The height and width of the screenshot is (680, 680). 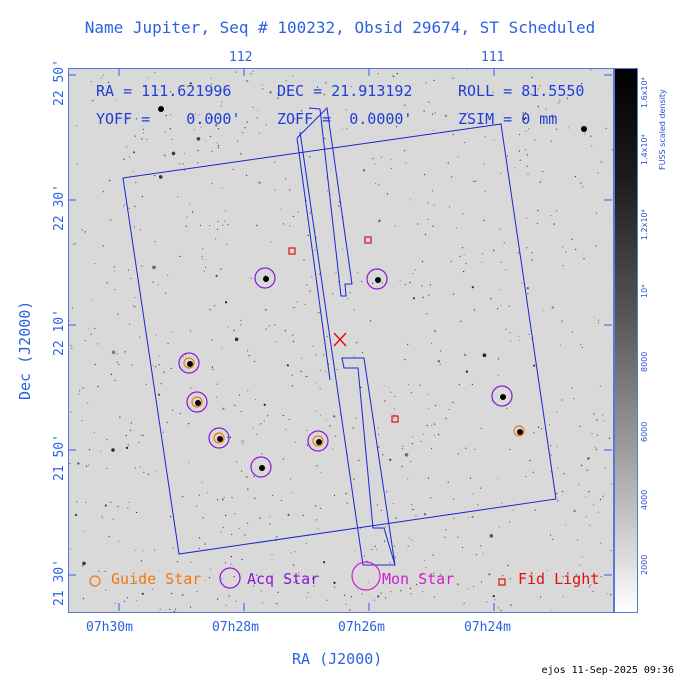 I want to click on cbar-tick-2: 4000, so click(x=644, y=499).